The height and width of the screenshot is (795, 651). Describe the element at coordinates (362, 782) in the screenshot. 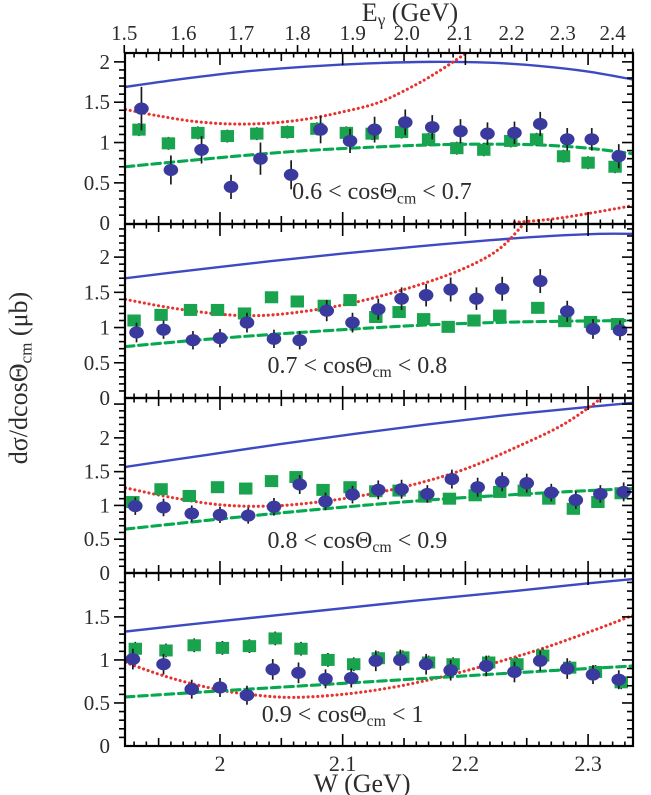

I see `bottom-axis-title: W (GeV)` at that location.